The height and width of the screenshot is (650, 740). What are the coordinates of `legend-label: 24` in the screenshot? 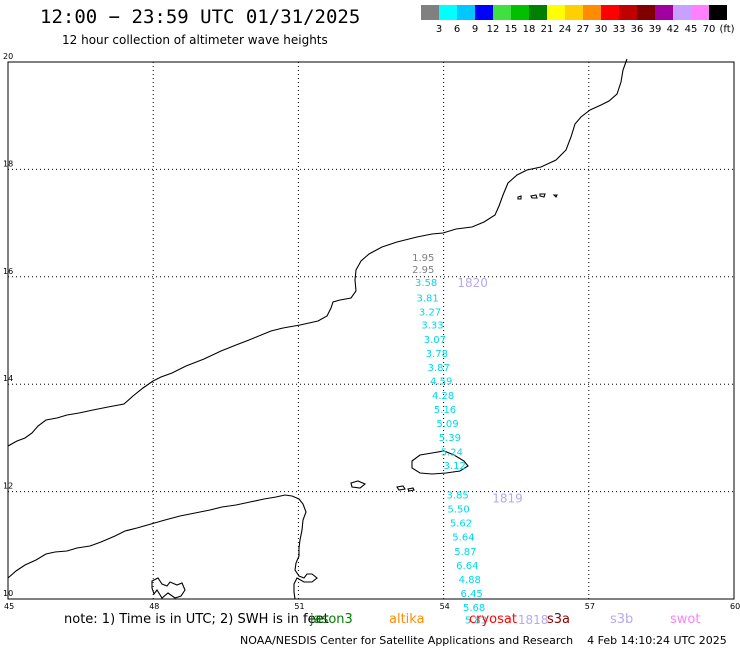 It's located at (565, 29).